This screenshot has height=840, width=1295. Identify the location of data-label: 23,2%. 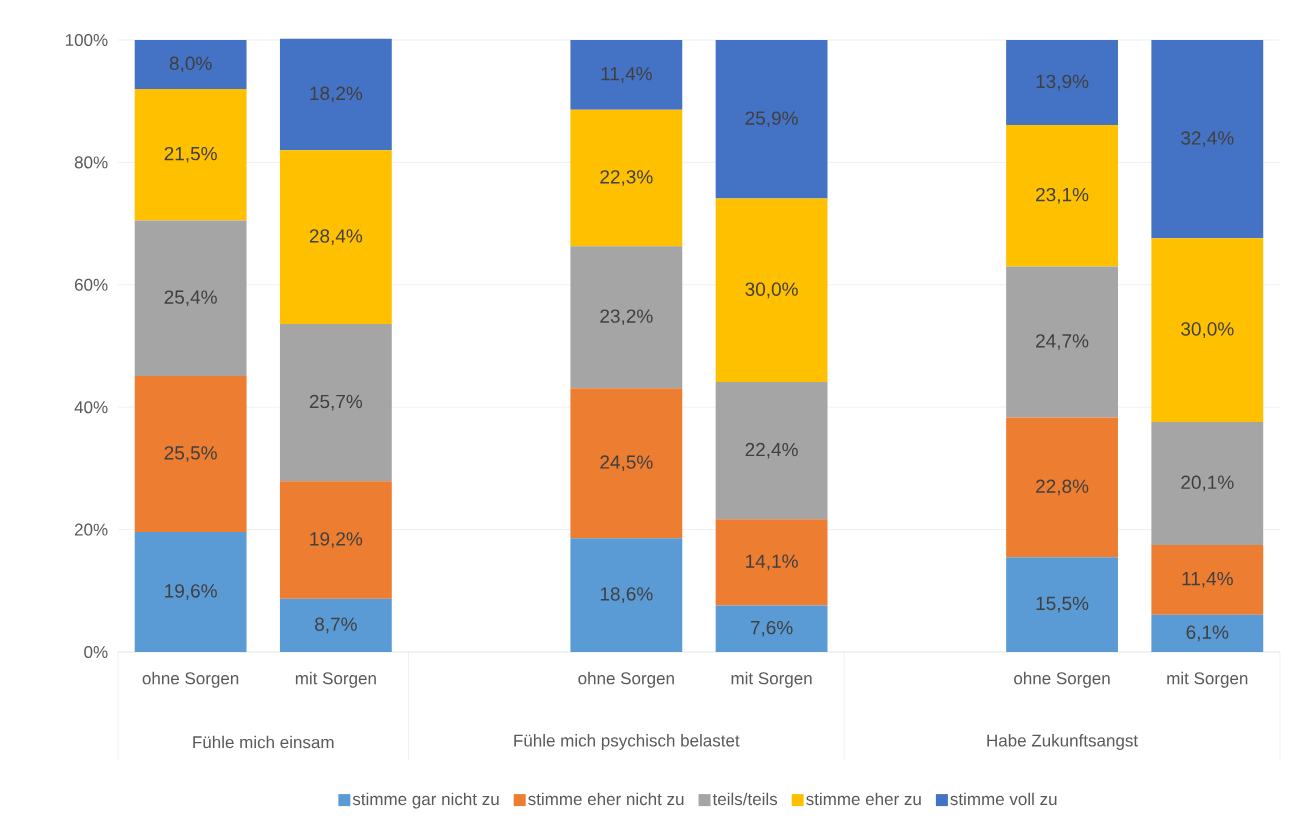
(626, 317).